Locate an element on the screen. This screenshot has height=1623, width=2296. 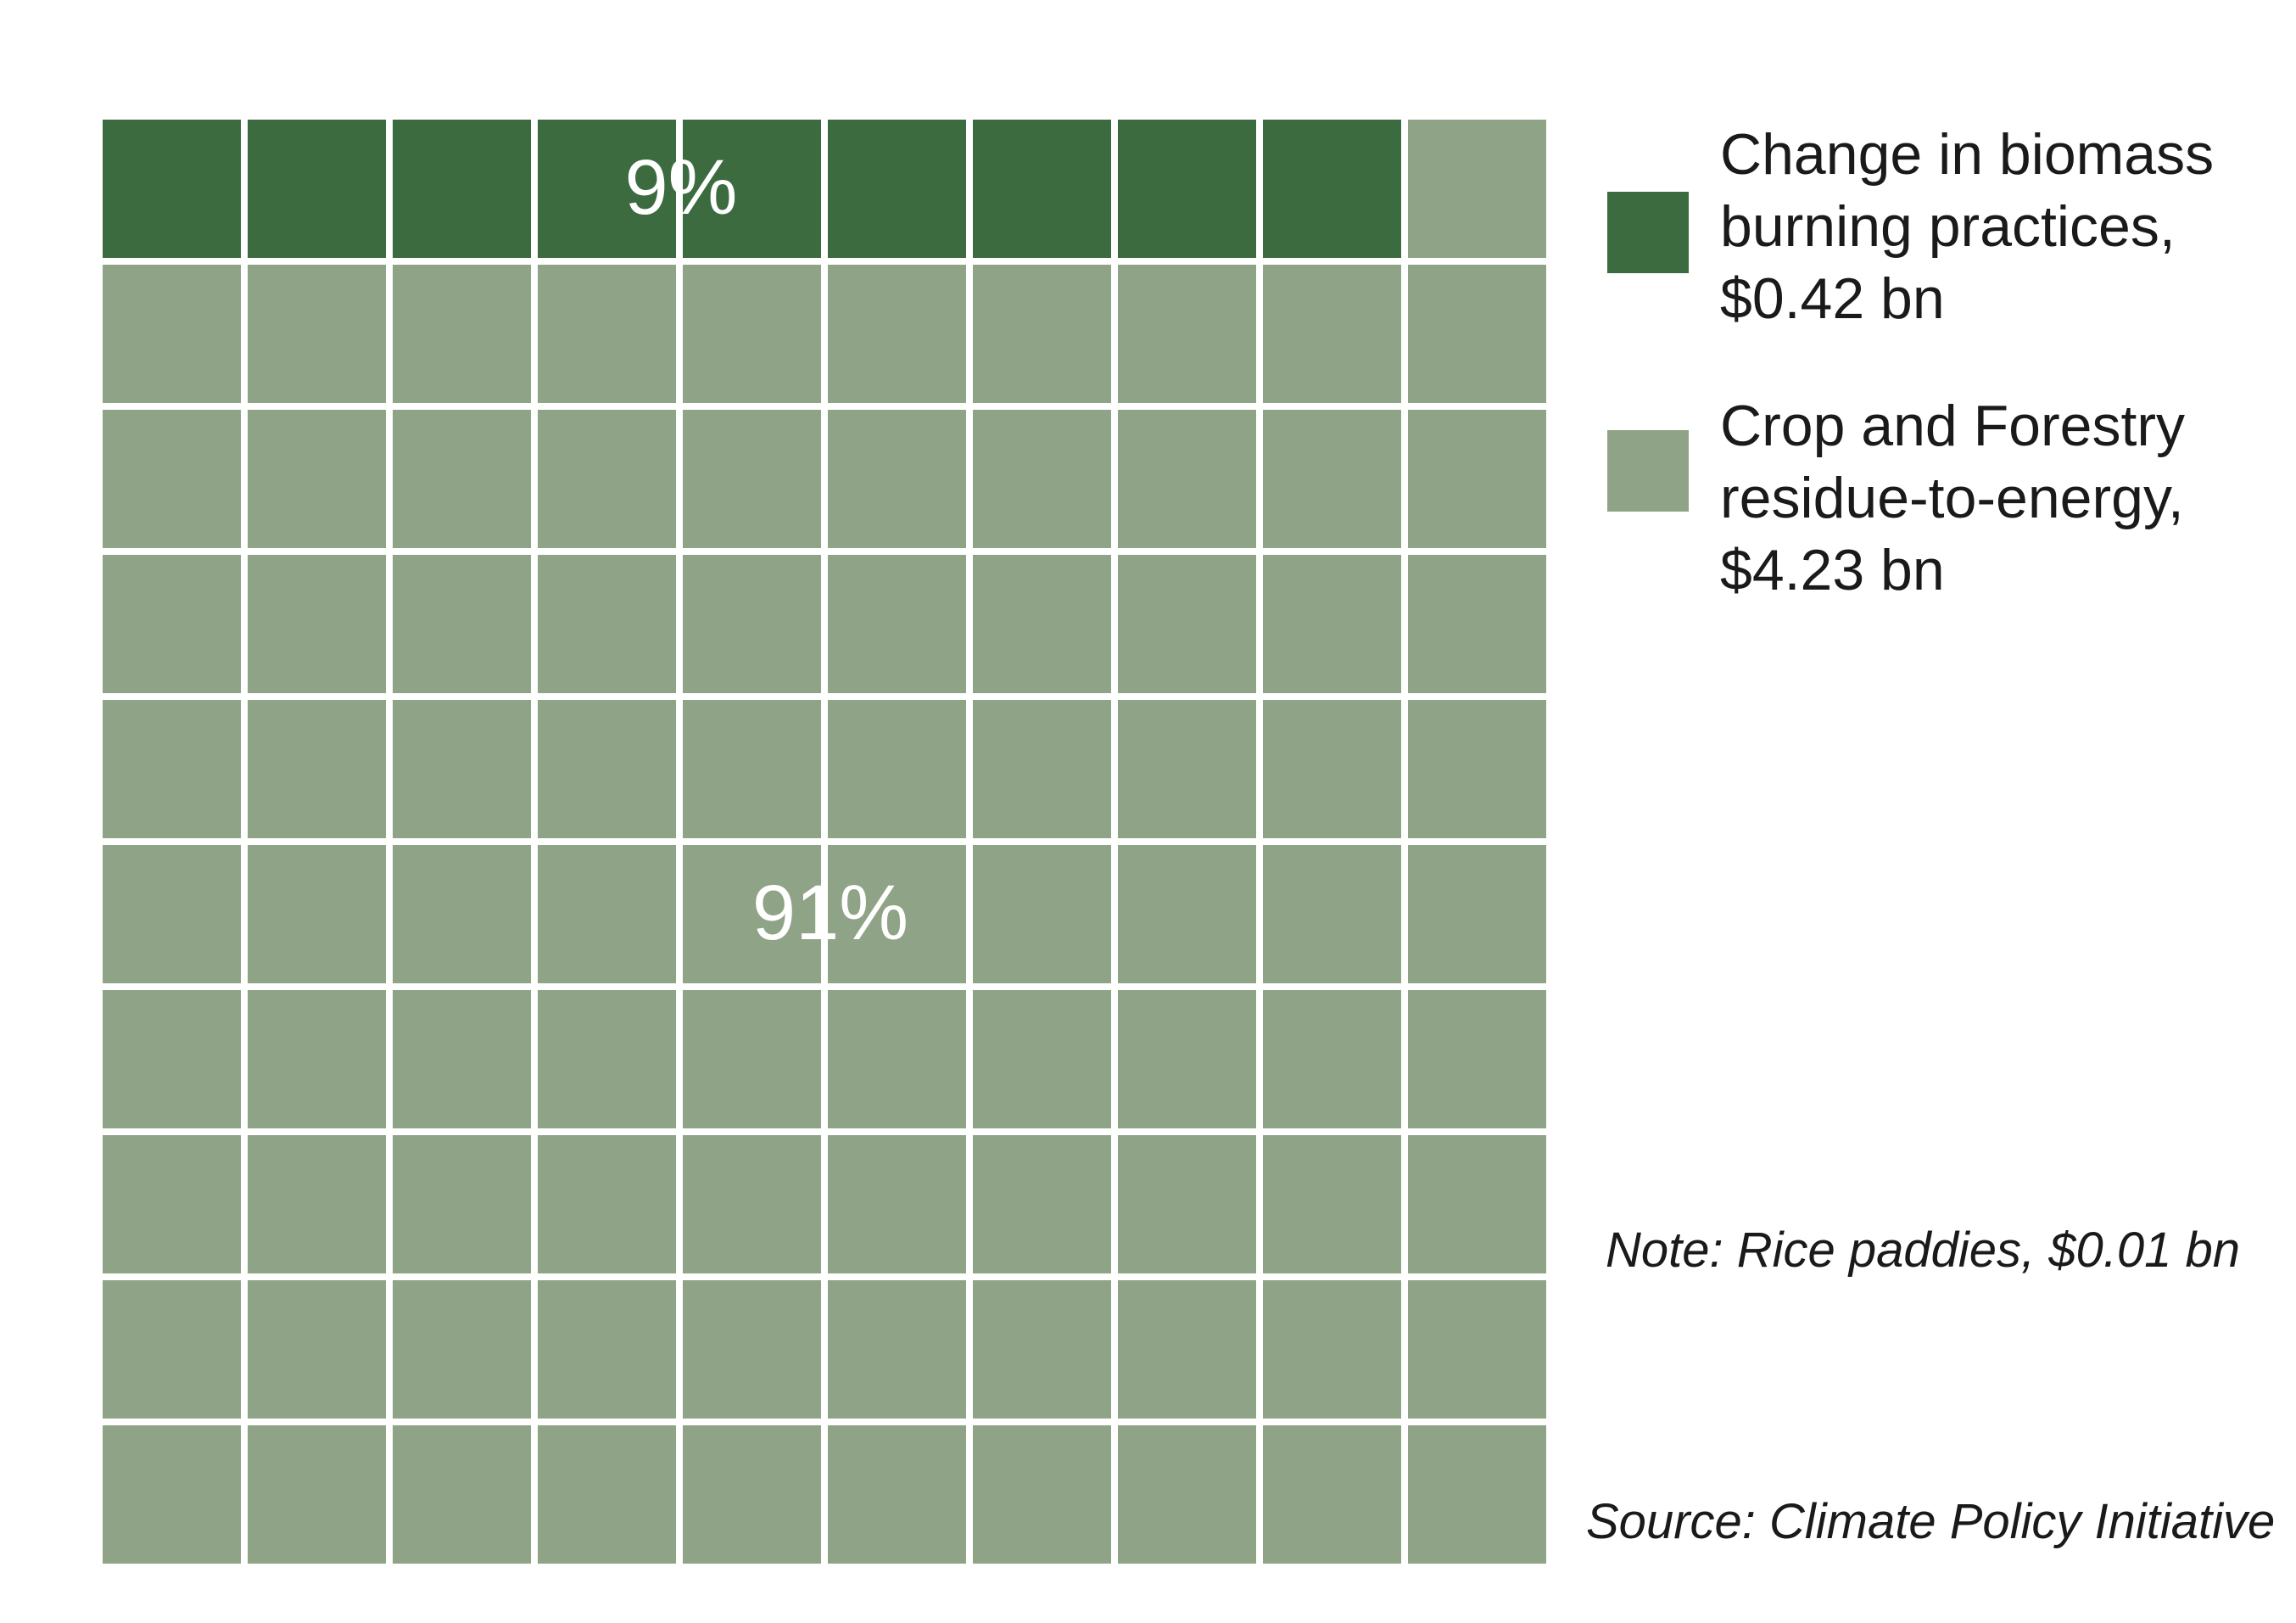
note-text: Note: Rice paddies, $0.01 bn is located at coordinates (1923, 1250).